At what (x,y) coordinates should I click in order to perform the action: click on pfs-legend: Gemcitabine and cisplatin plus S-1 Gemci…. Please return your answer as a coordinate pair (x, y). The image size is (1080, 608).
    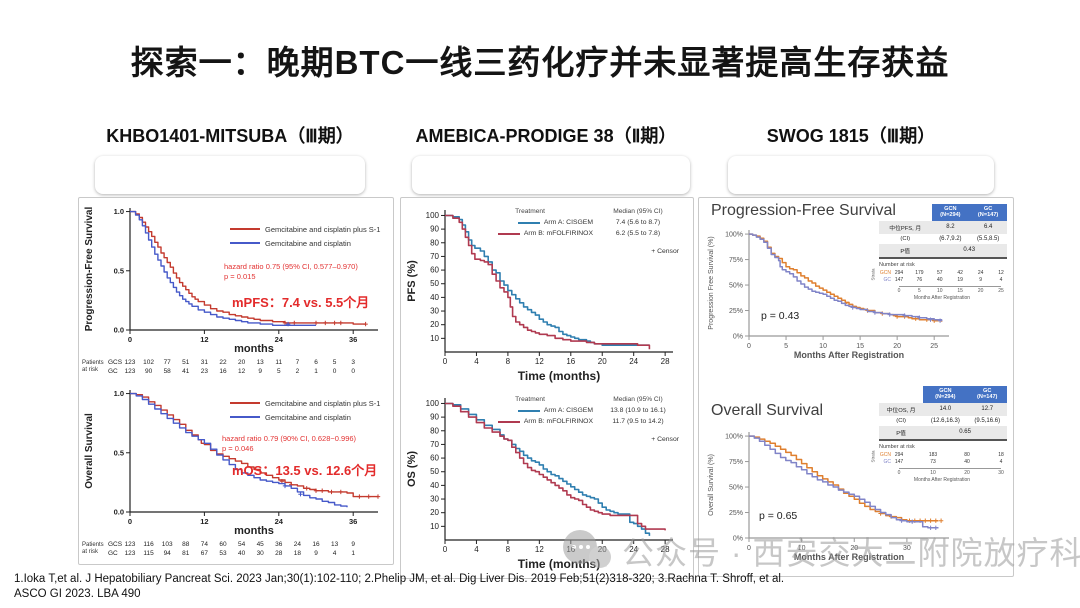
    Looking at the image, I should click on (305, 236).